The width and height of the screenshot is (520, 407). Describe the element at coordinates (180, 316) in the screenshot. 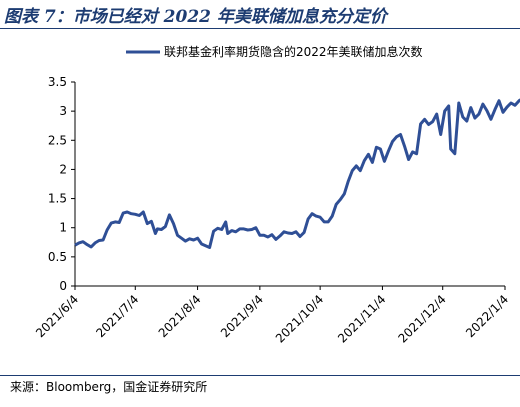

I see `x-tick-label: 2021/8/4` at that location.